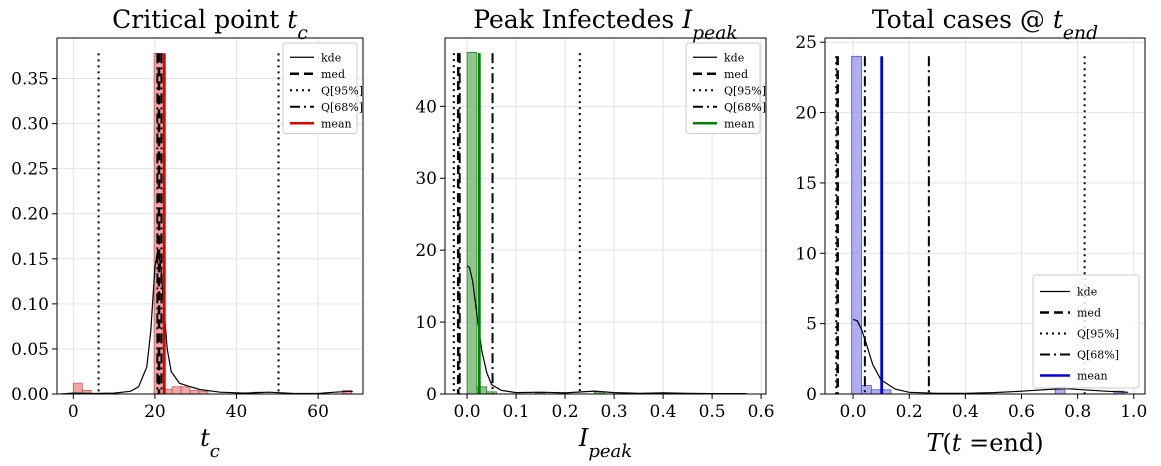  I want to click on x-tick-label: 0.1, so click(516, 412).